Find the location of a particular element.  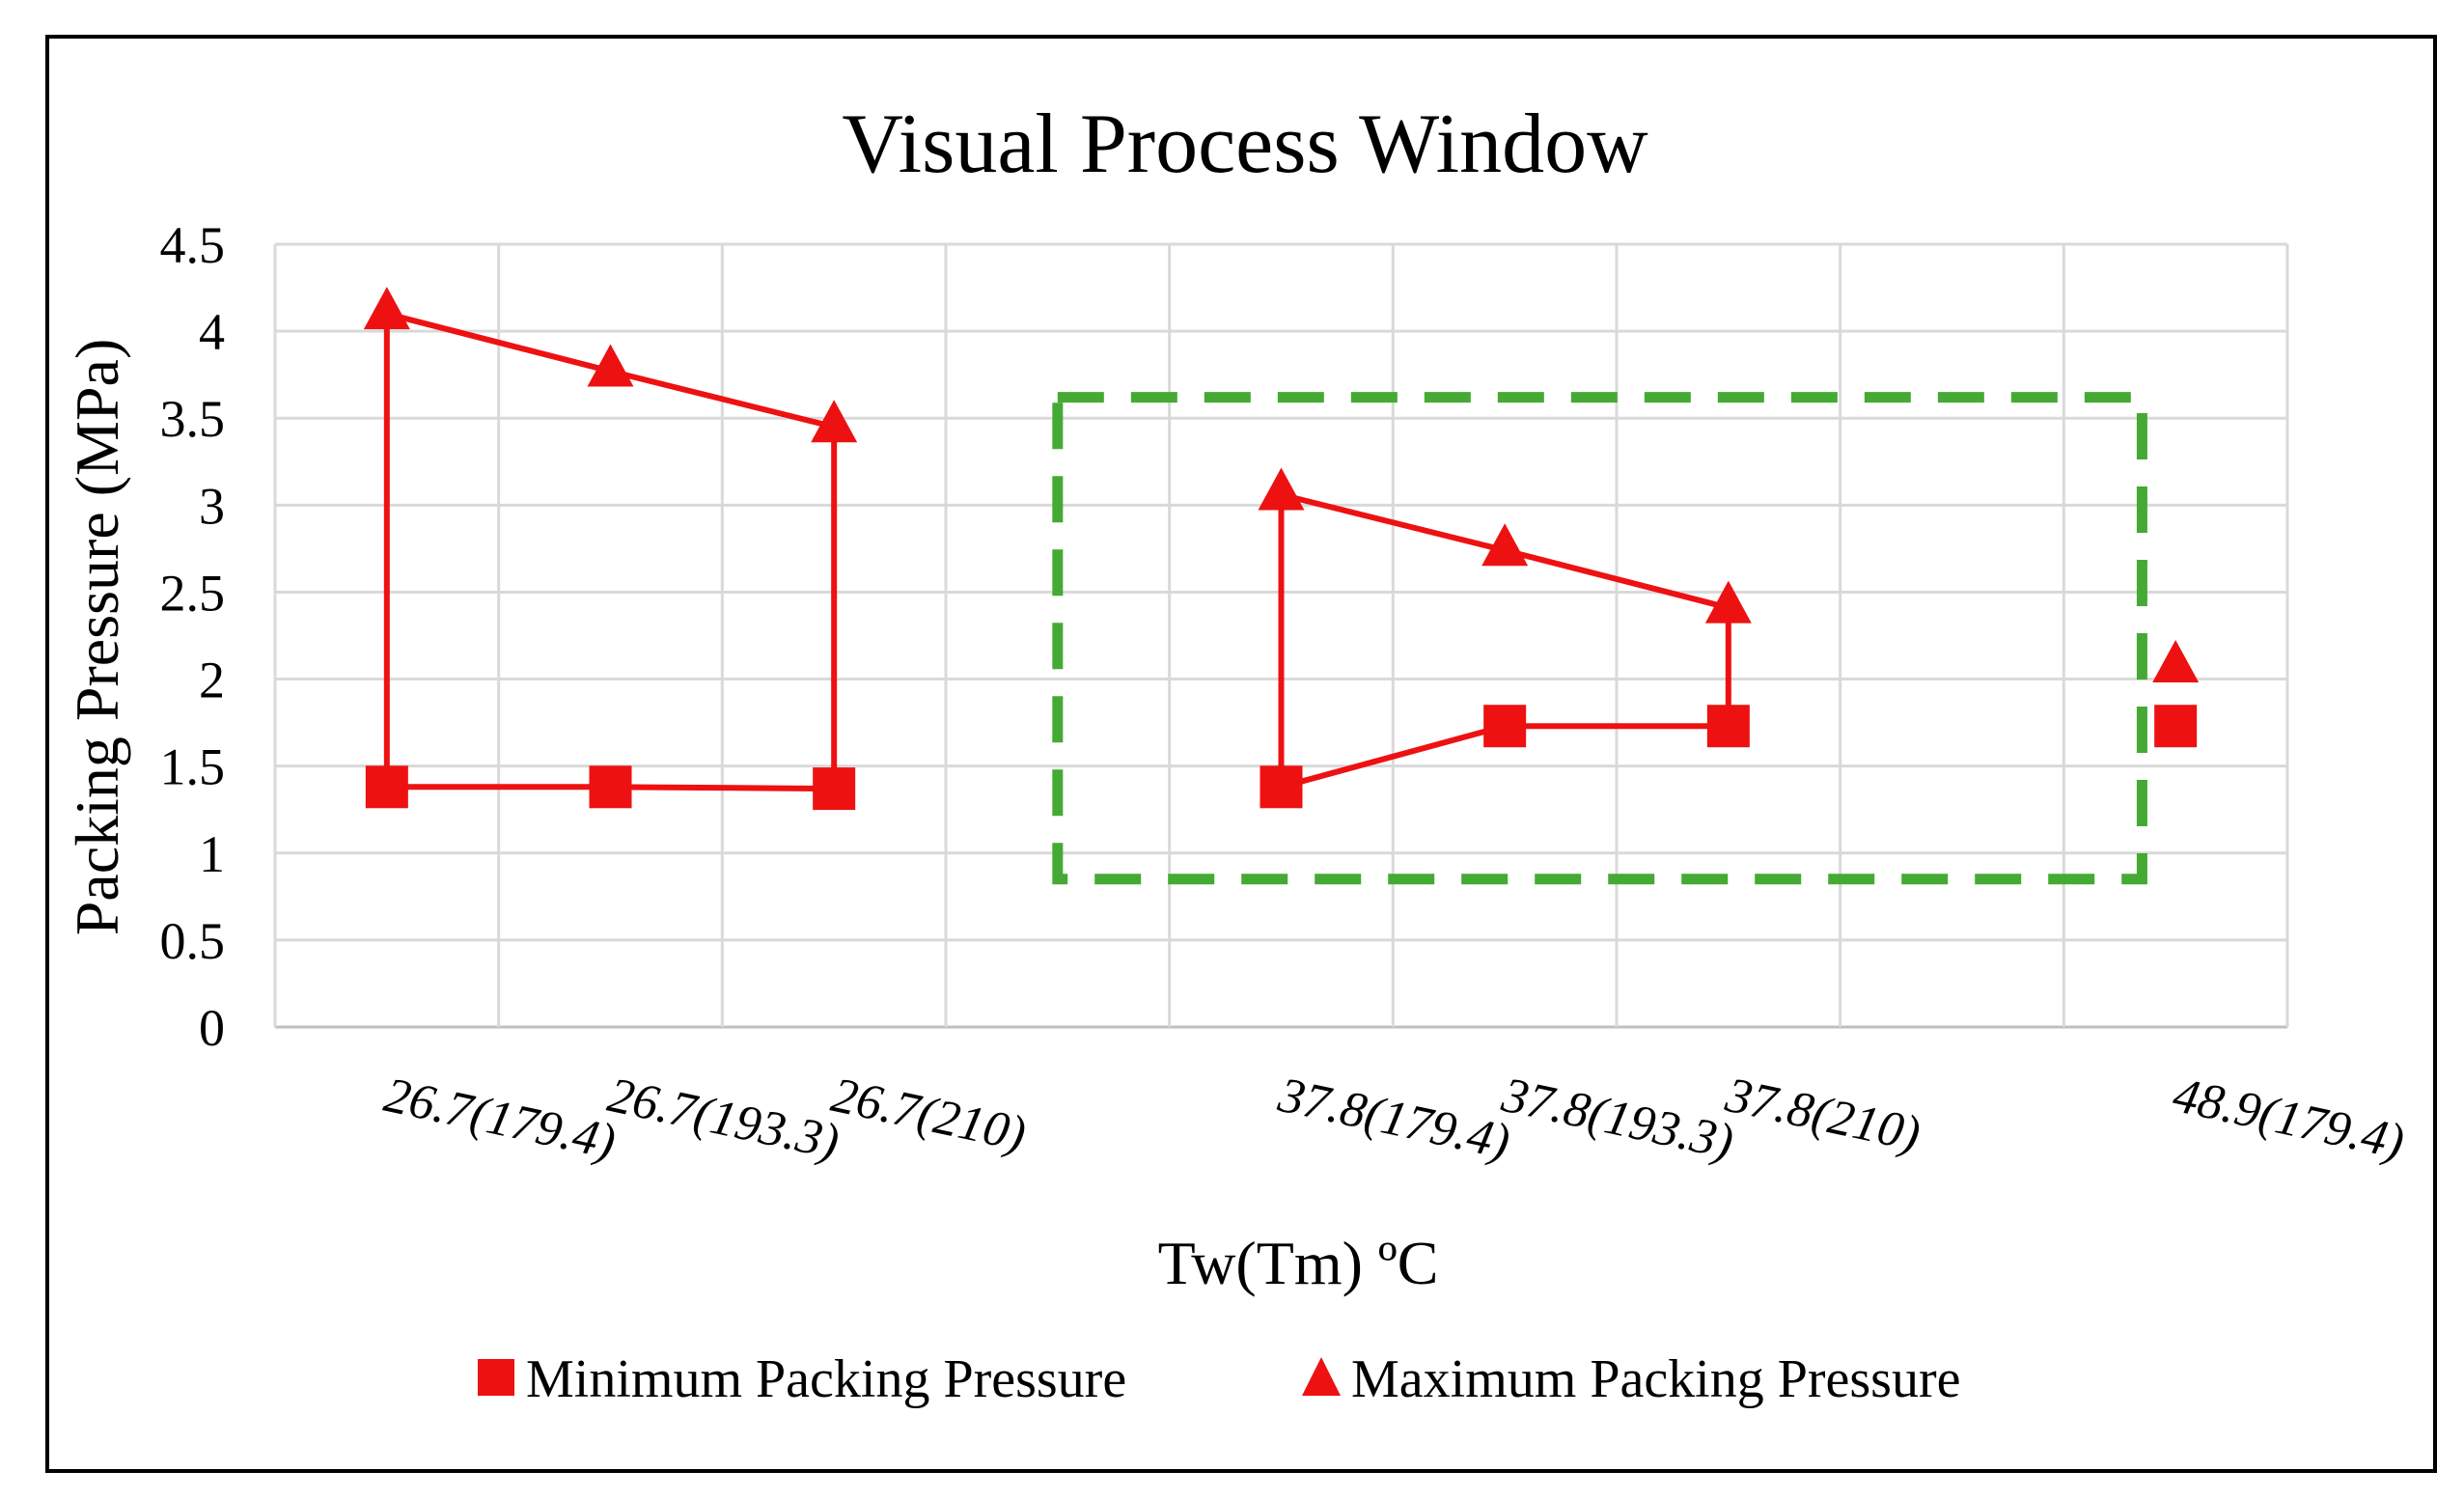

legend-item-min: Minimum Packing Pressure is located at coordinates (802, 1379).